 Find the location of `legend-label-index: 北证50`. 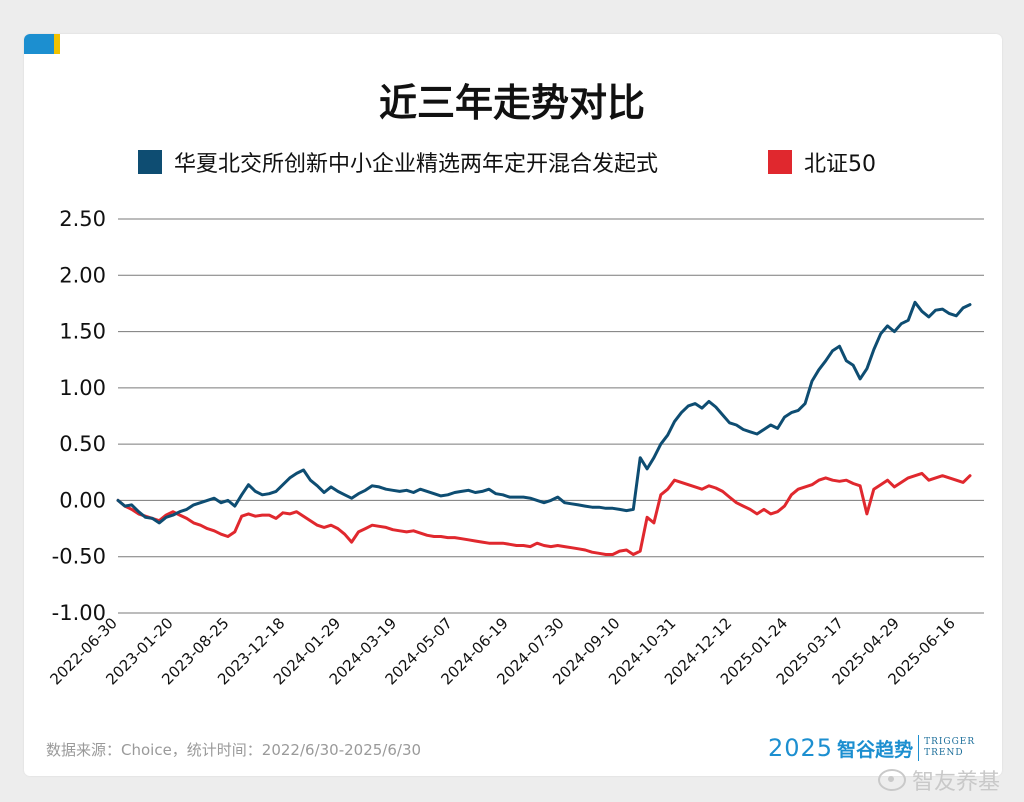

legend-label-index: 北证50 is located at coordinates (840, 164).